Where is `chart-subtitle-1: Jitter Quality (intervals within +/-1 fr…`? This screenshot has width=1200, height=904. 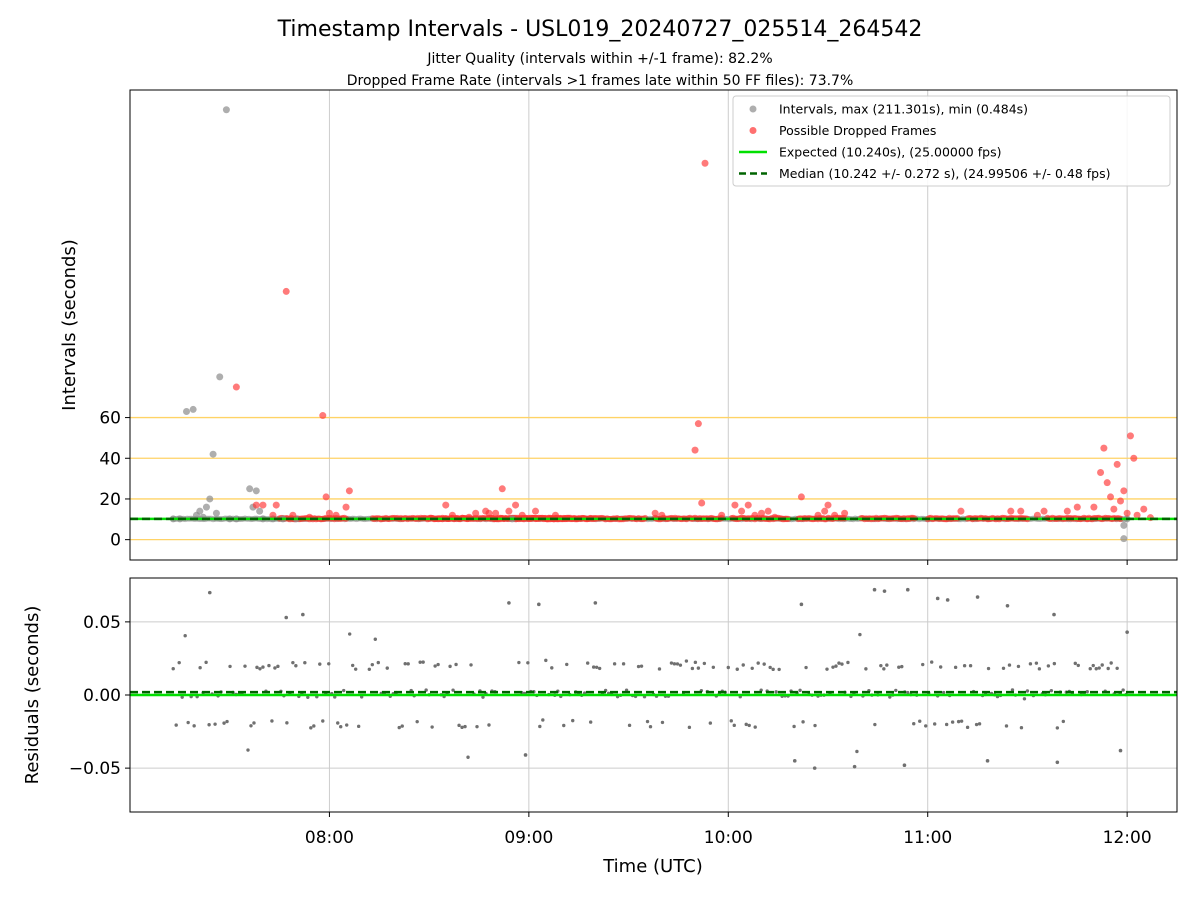 chart-subtitle-1: Jitter Quality (intervals within +/-1 fr… is located at coordinates (599, 59).